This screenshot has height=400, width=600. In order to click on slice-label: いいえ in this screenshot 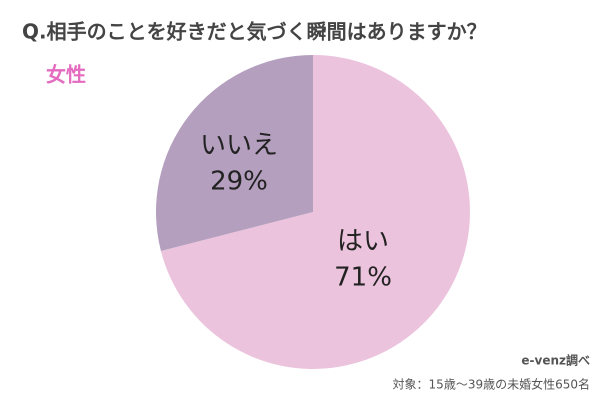, I will do `click(239, 145)`.